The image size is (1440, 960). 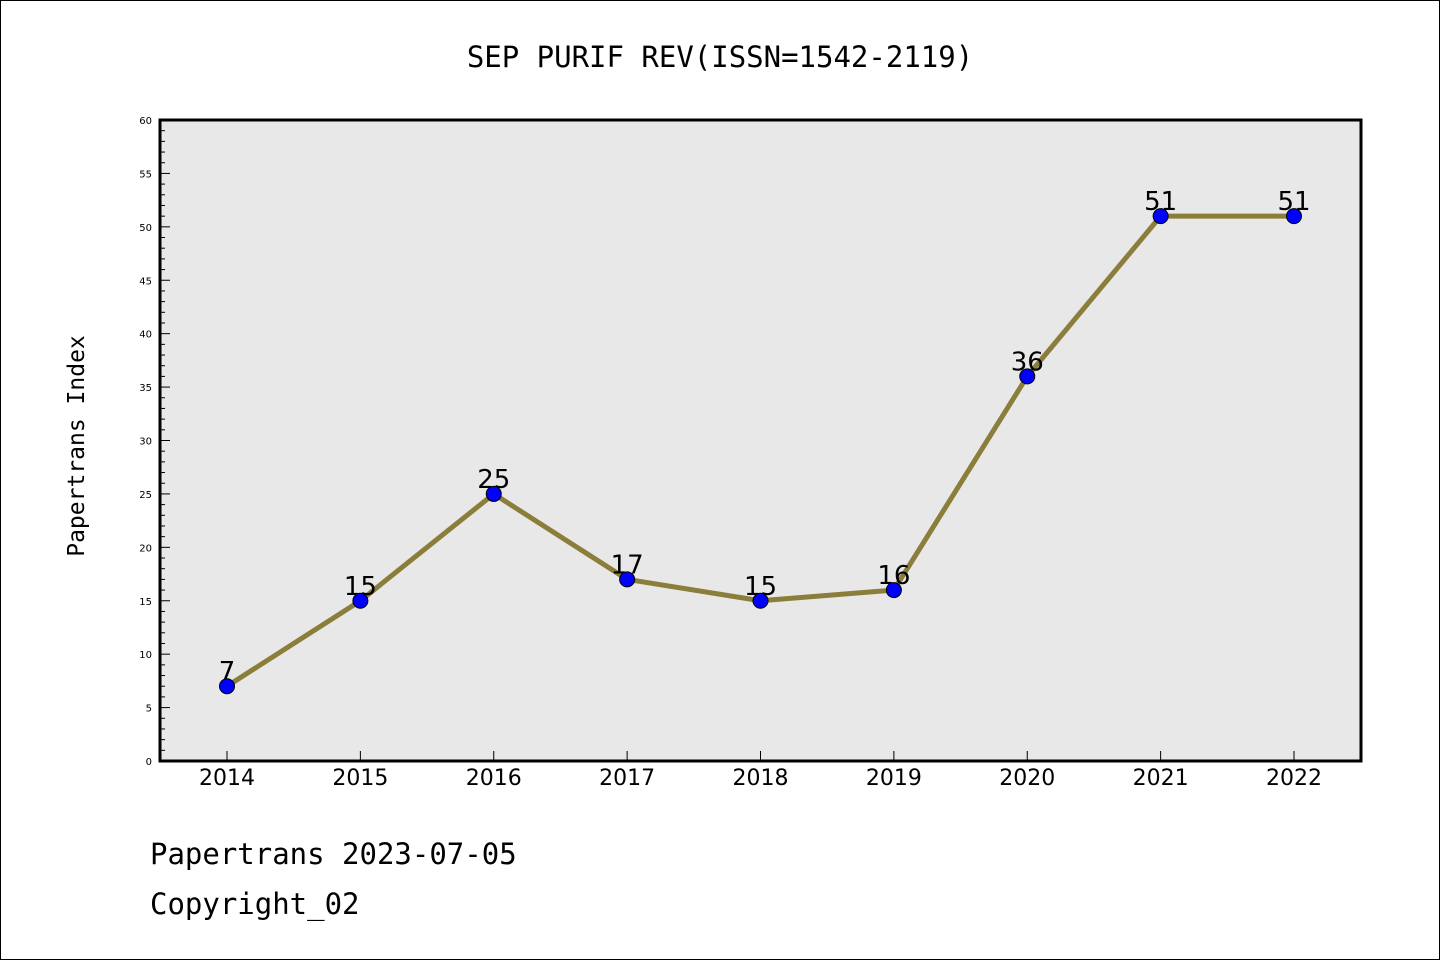 What do you see at coordinates (1027, 778) in the screenshot?
I see `x-tick-label: 2020` at bounding box center [1027, 778].